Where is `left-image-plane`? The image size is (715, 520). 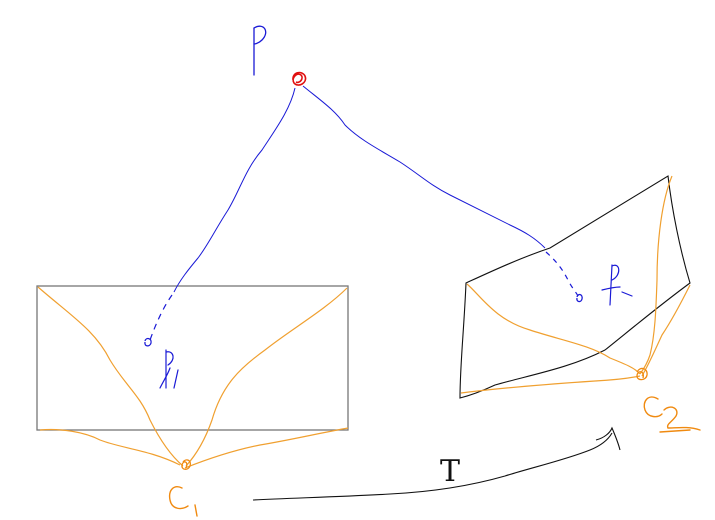
left-image-plane is located at coordinates (192, 358).